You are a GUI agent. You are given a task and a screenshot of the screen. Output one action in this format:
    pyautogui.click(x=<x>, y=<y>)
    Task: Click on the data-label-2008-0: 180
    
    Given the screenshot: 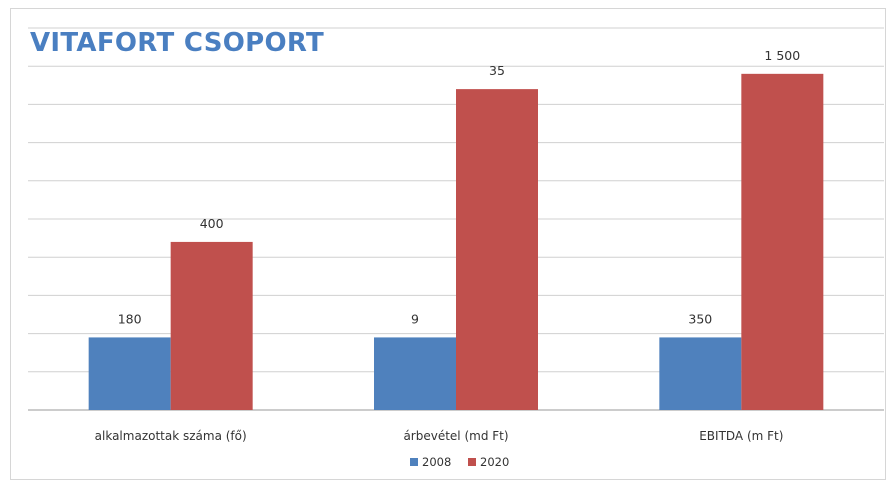 What is the action you would take?
    pyautogui.click(x=130, y=318)
    